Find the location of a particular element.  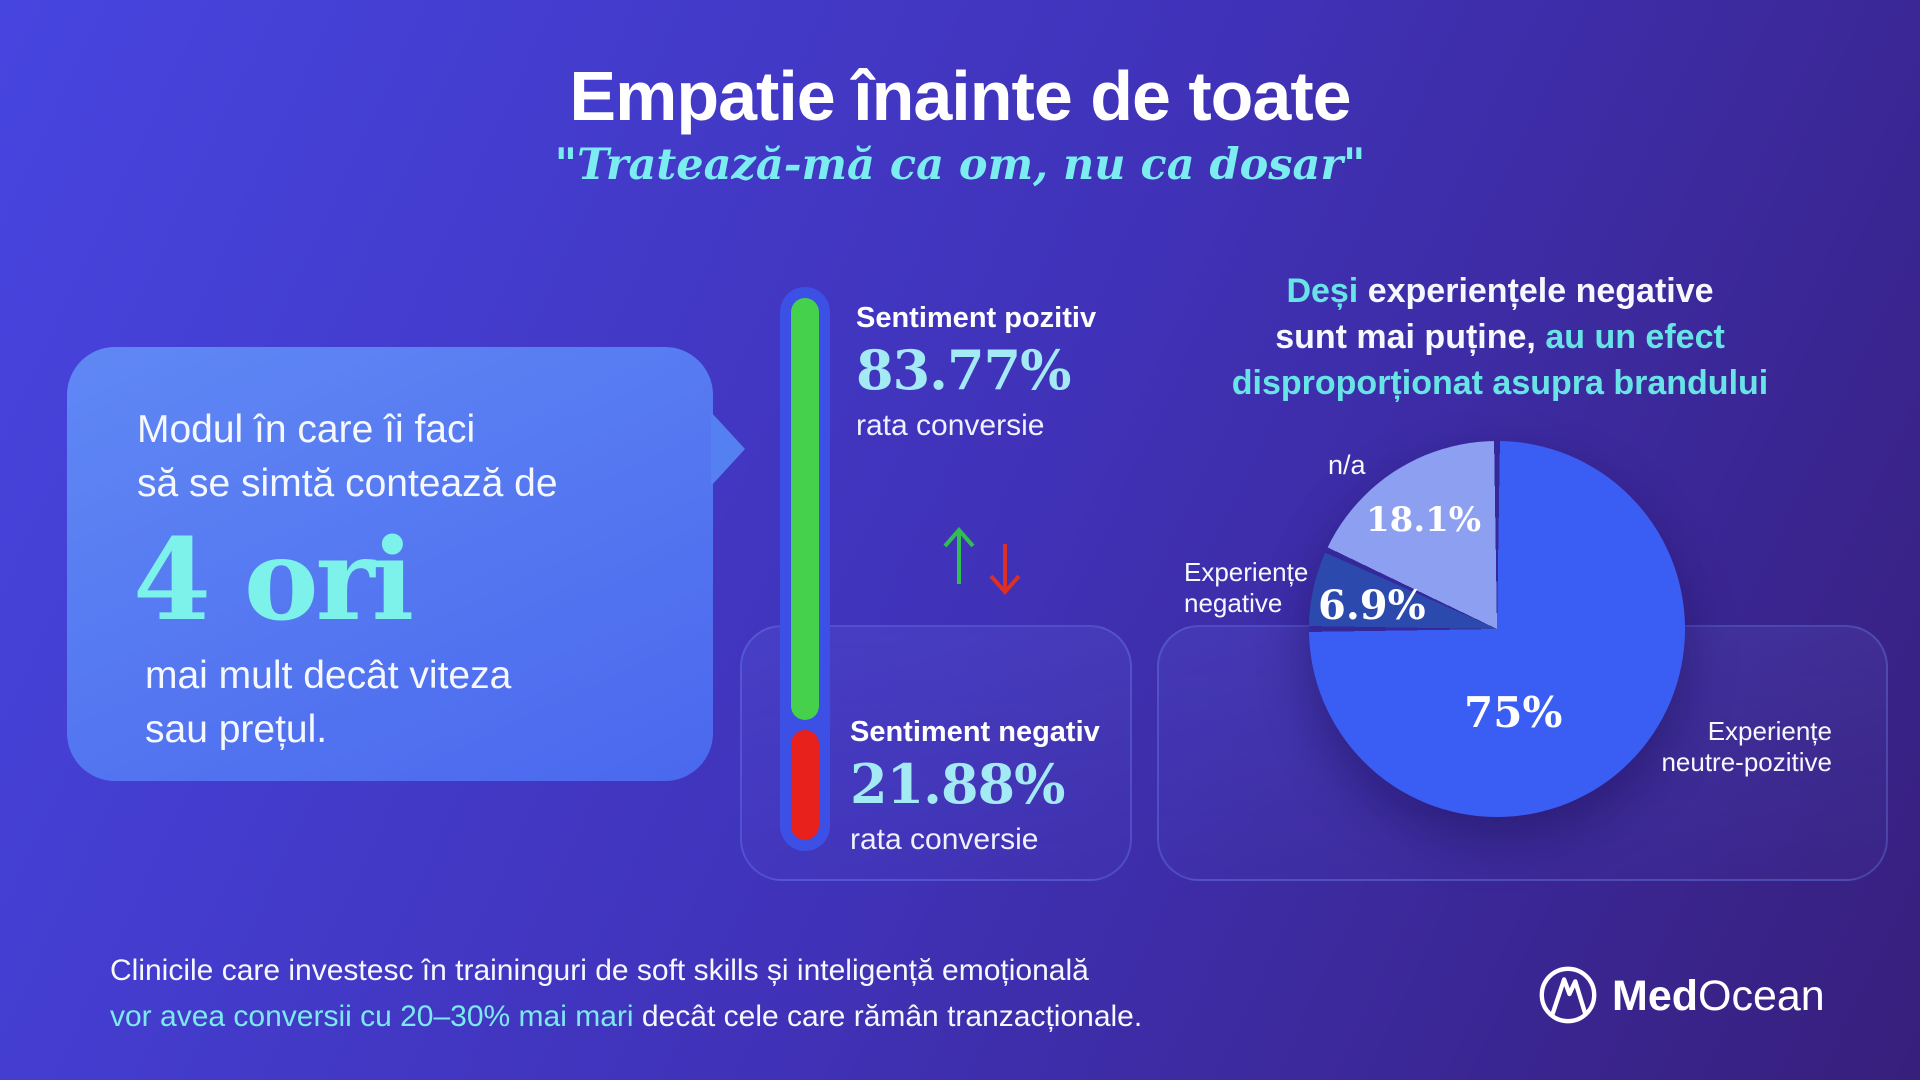

sentiment-positive-label: Sentiment pozitiv is located at coordinates (976, 318).